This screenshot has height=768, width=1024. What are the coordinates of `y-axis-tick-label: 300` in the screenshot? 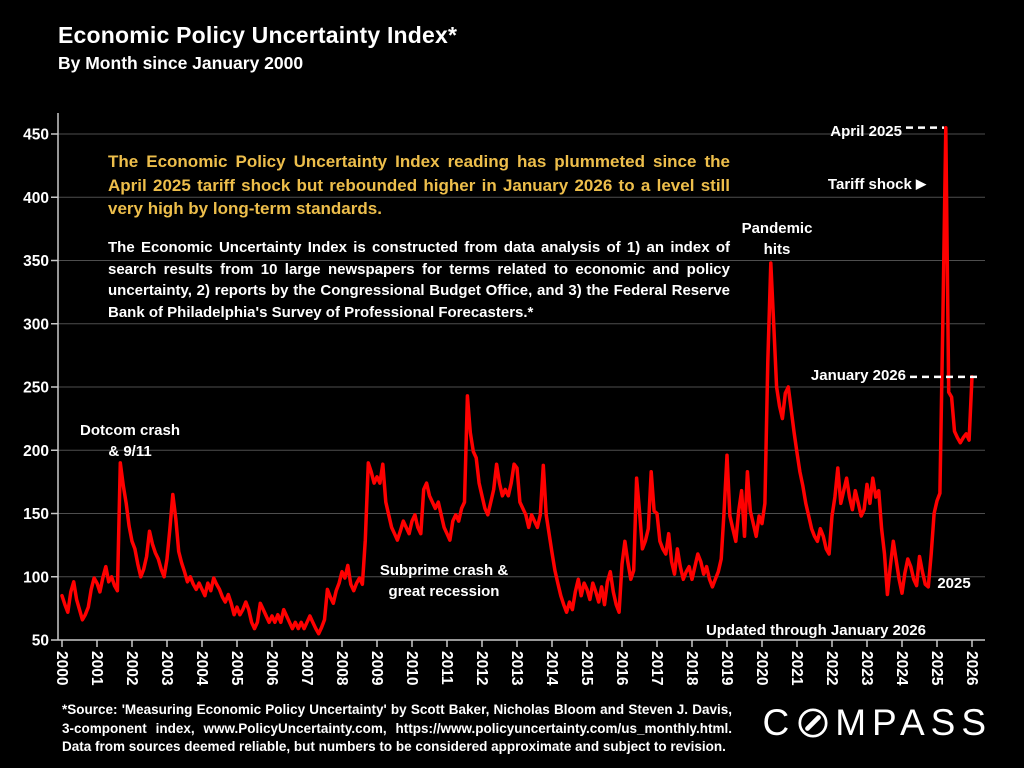 It's located at (36, 324).